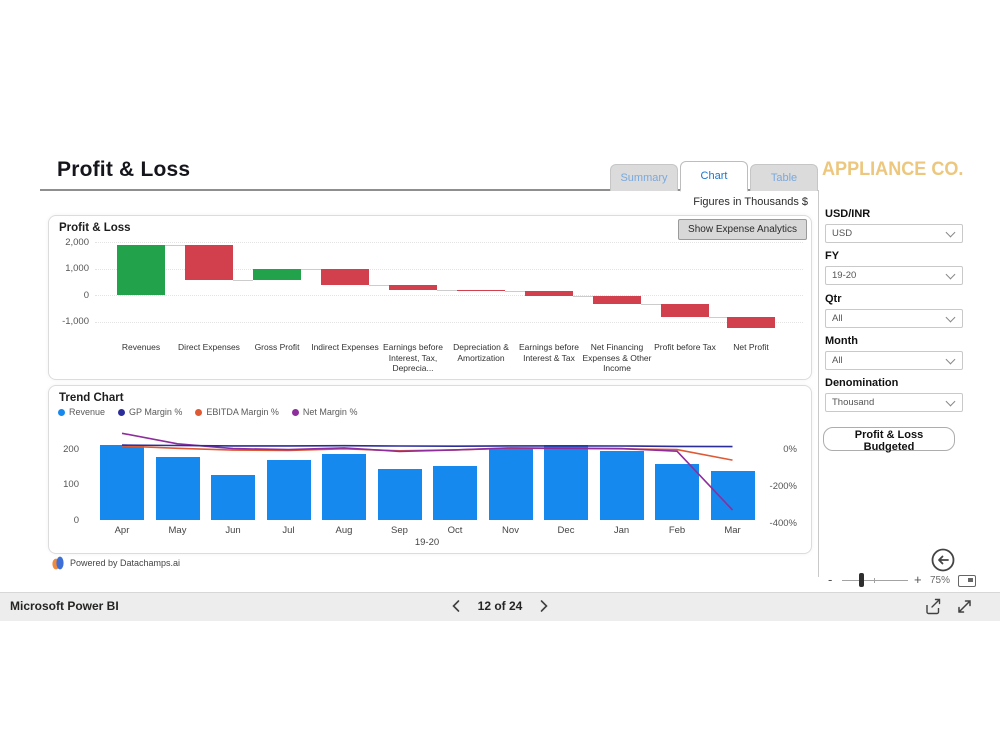 This screenshot has height=750, width=1000. I want to click on trend-left-tick: 100, so click(71, 485).